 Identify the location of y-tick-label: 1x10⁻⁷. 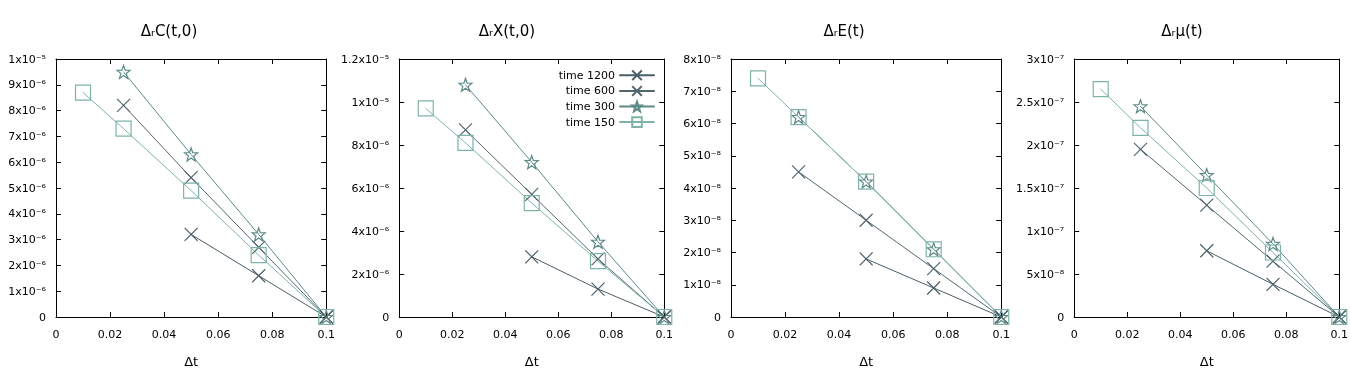
(1044, 231).